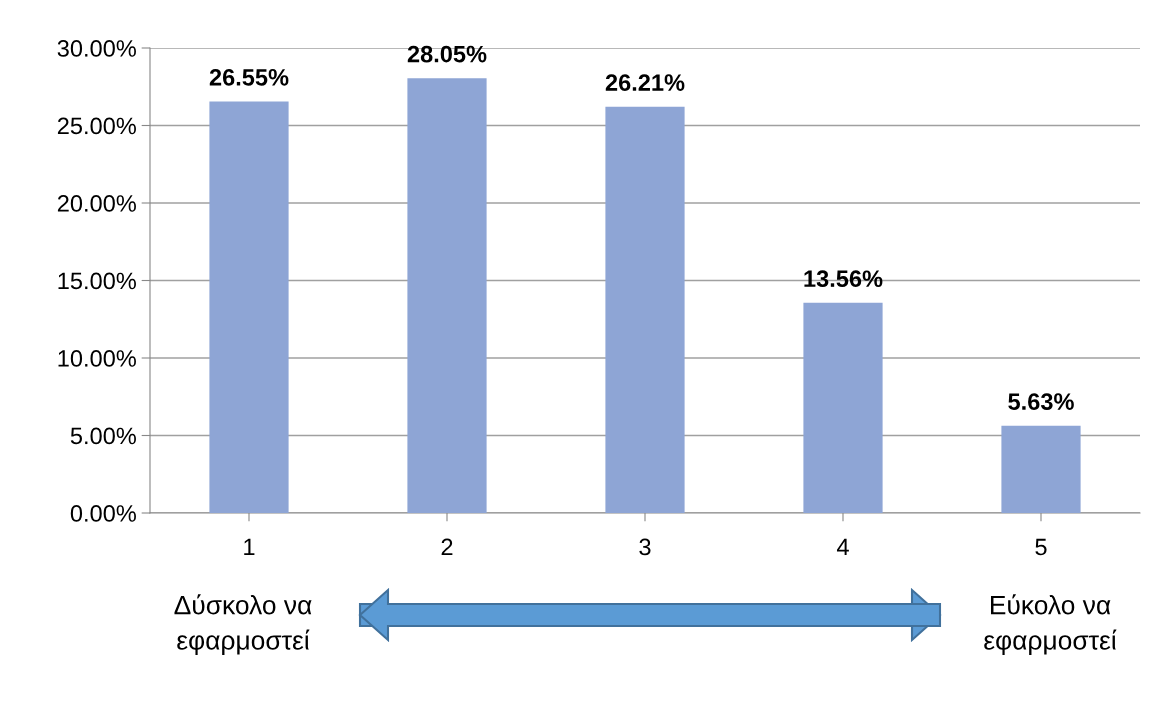  What do you see at coordinates (447, 547) in the screenshot?
I see `x-tick-label: 2` at bounding box center [447, 547].